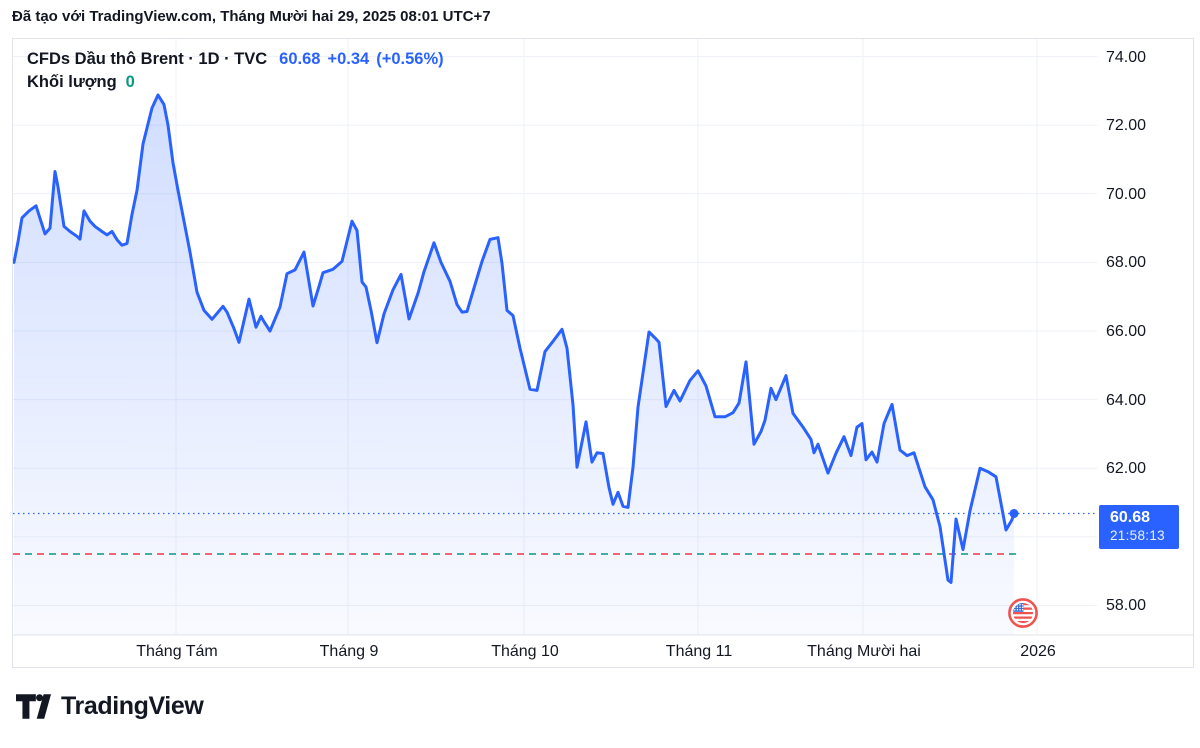 The width and height of the screenshot is (1200, 748). I want to click on price-tick-label: 68.00, so click(1126, 263).